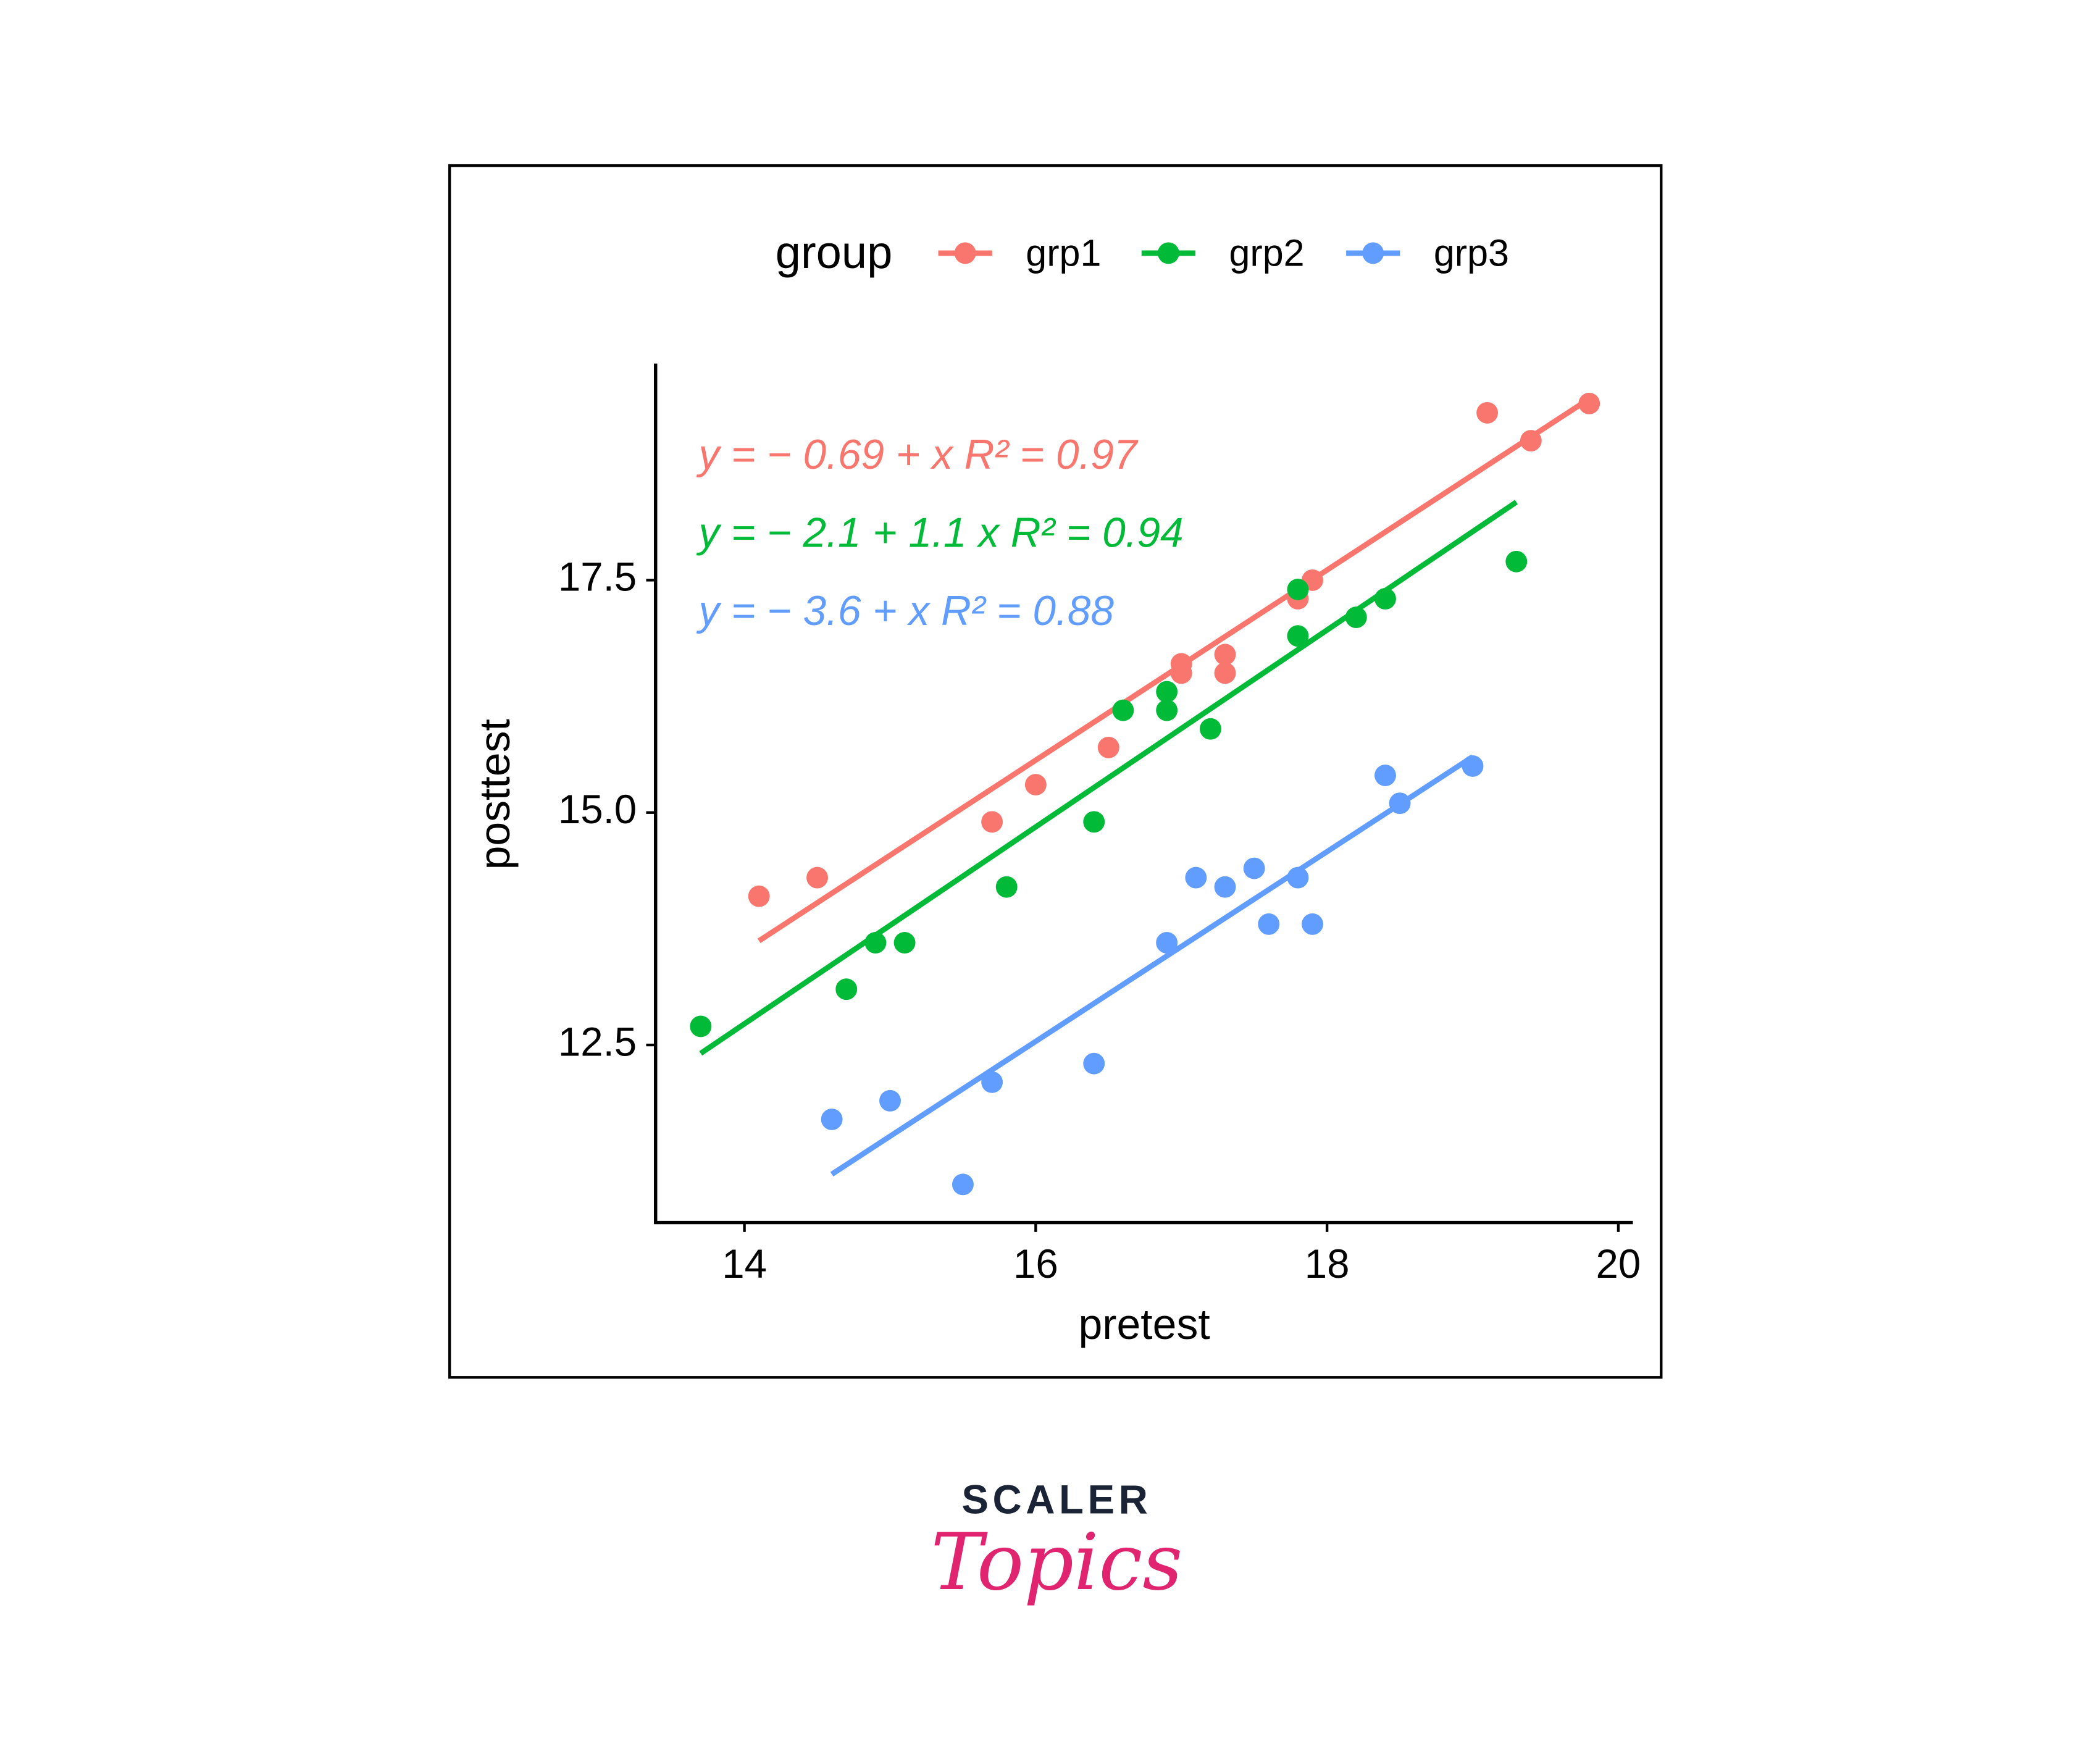 The width and height of the screenshot is (2100, 1749). Describe the element at coordinates (1144, 1324) in the screenshot. I see `x-axis-label: pretest` at that location.